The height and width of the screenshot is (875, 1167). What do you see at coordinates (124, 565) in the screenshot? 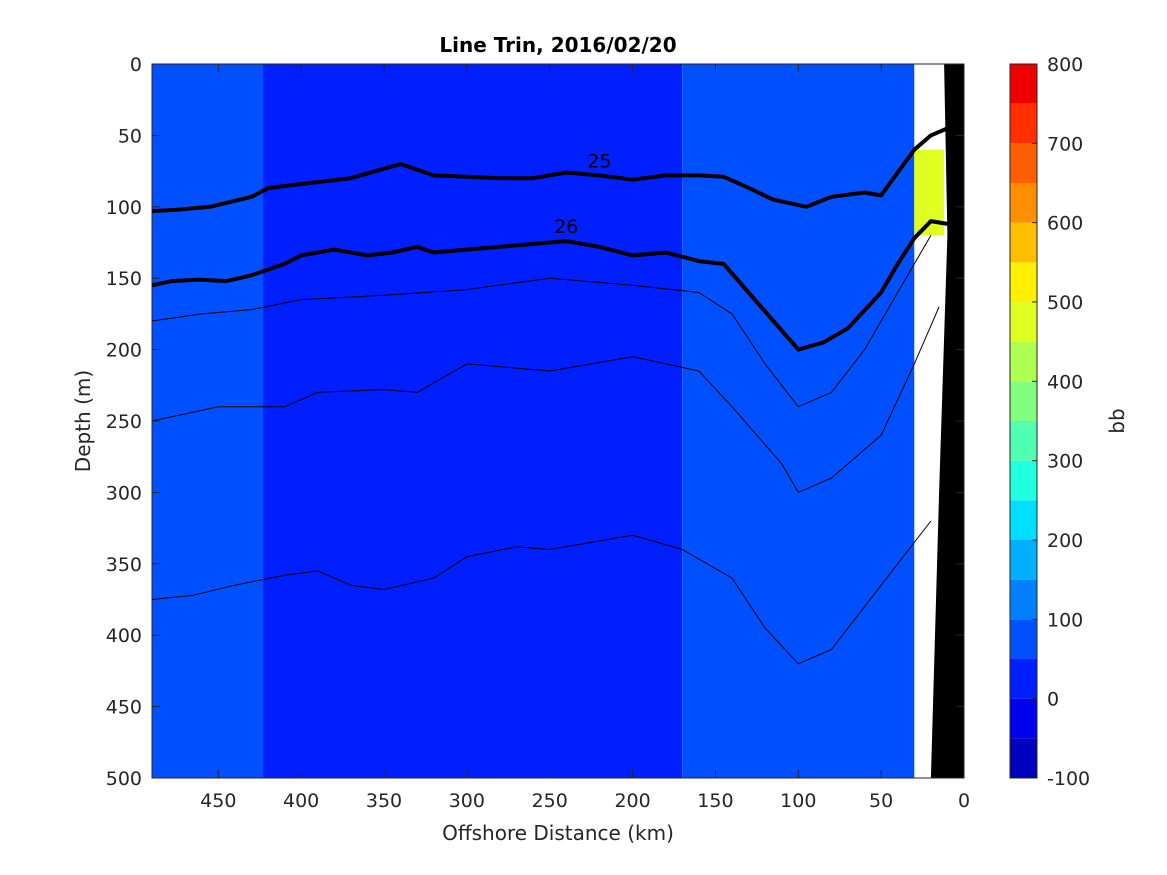
I see `y-tick-label: 350` at bounding box center [124, 565].